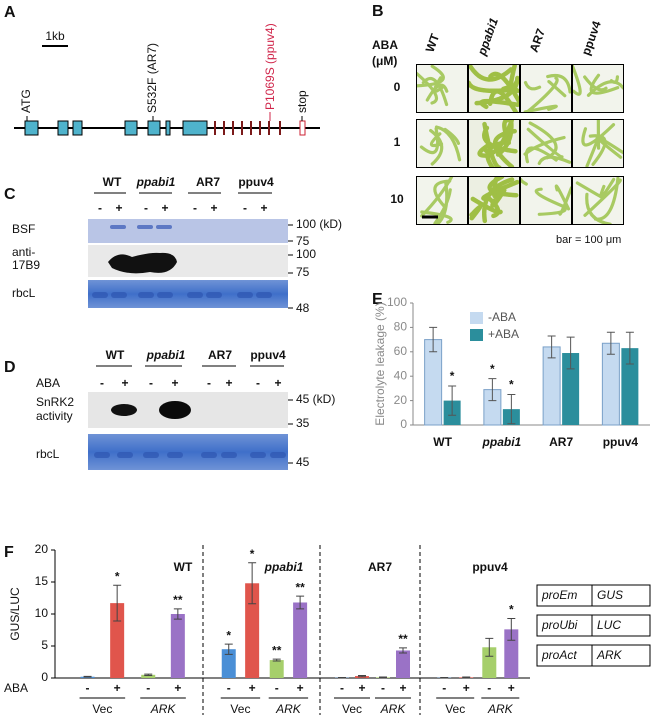 The image size is (655, 720). I want to click on row-label: SnRK2, so click(55, 402).